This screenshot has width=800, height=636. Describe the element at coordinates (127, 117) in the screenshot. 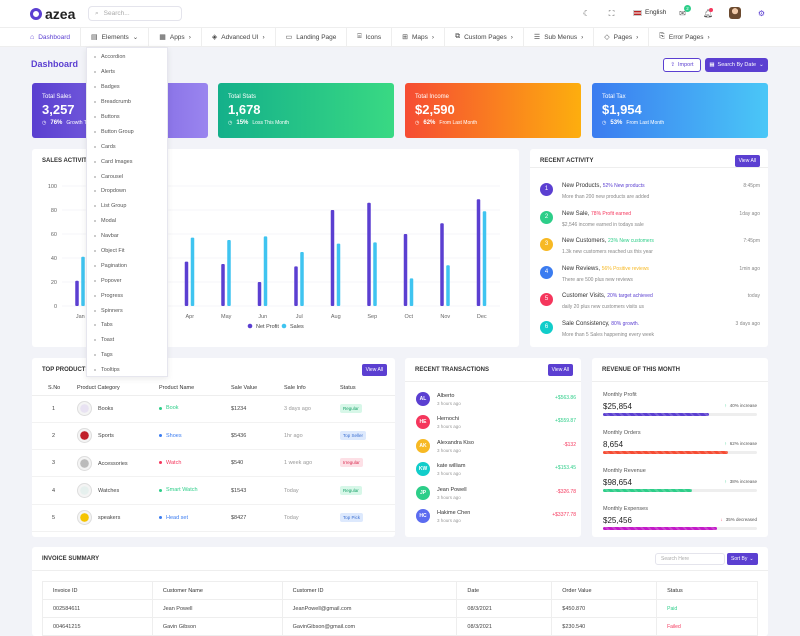

I see `dropdown-item: Buttons` at that location.